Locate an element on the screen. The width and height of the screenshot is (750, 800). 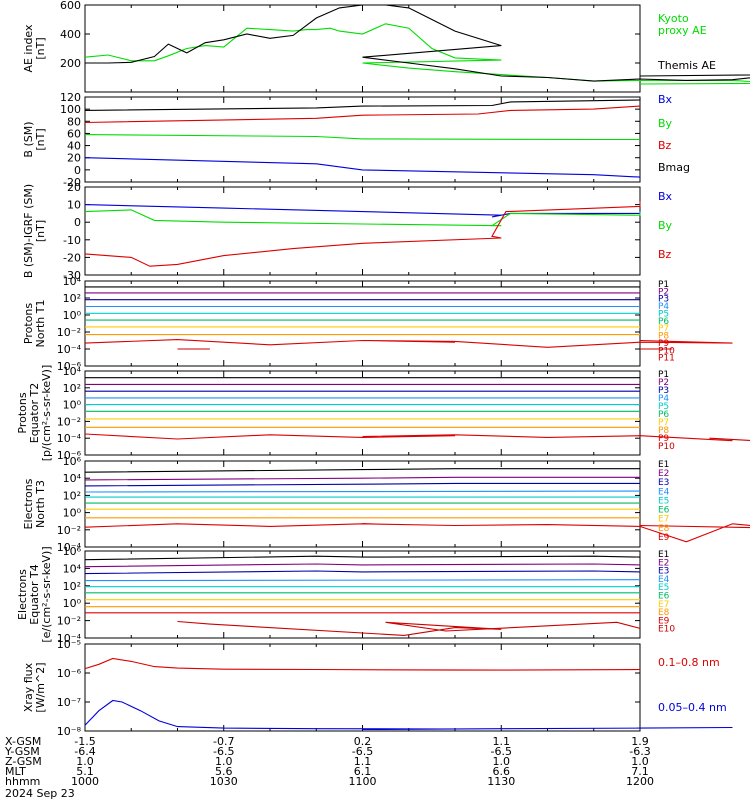
panel-3: -30 -20 -10 0 10 20 B (SM)-IGRF (SM) [nT] Bx By Bz is located at coordinates (347, 231).